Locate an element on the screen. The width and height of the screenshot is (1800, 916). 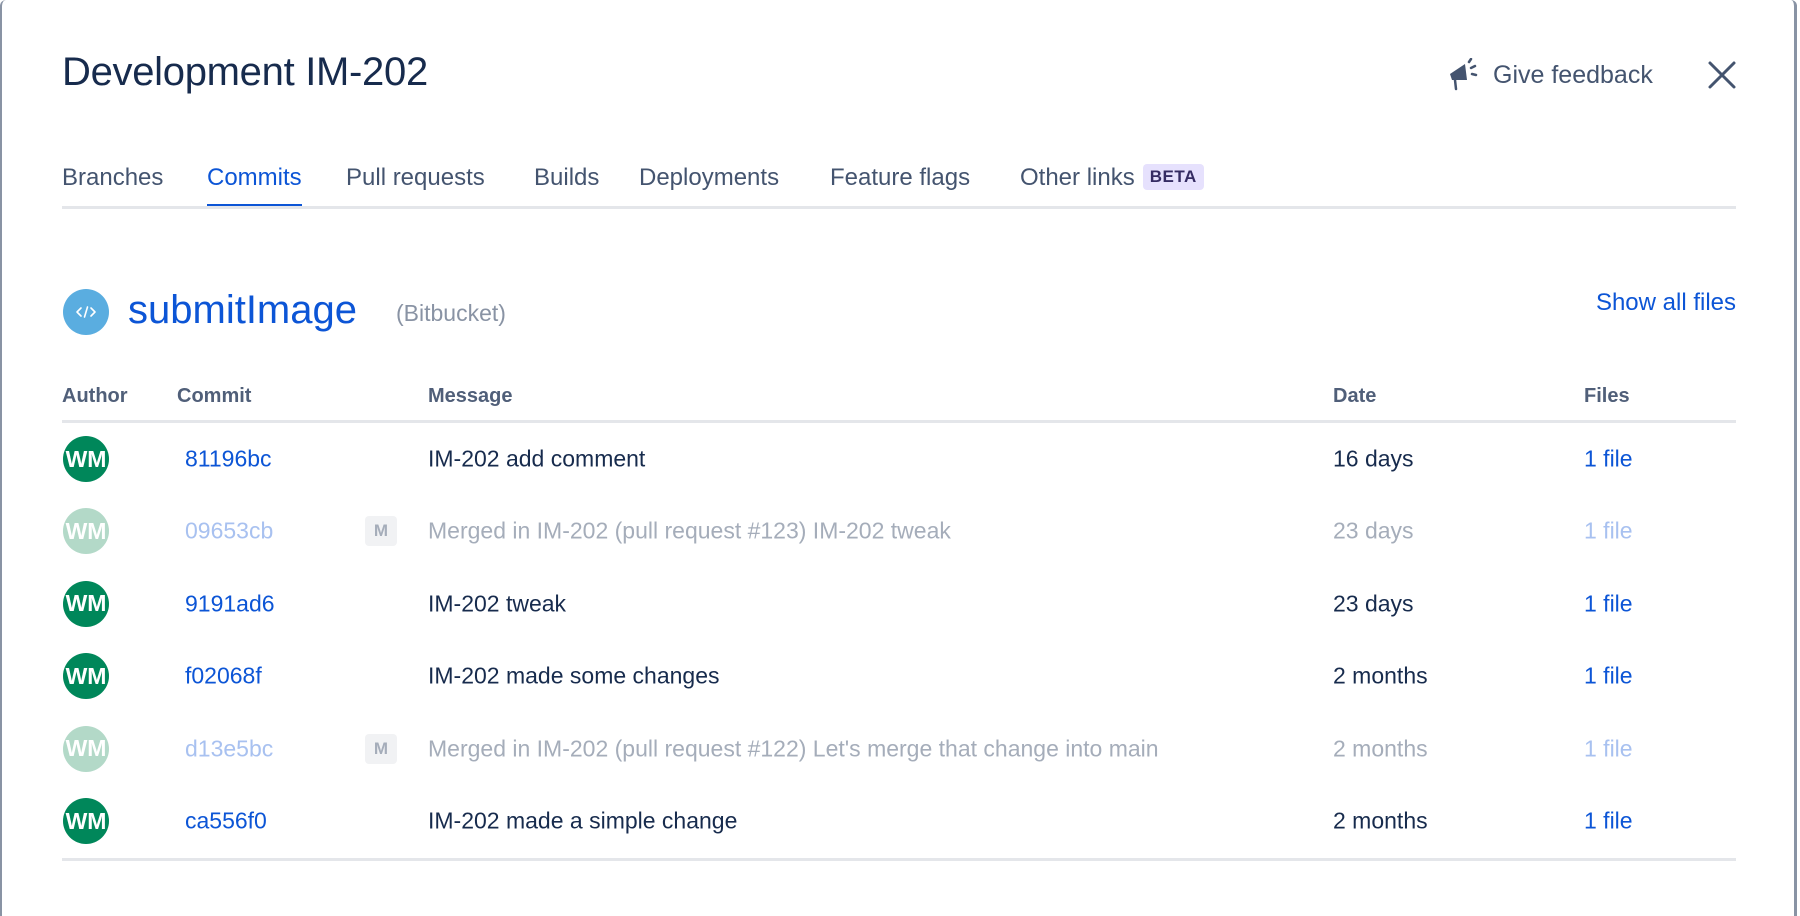
commit-hash-link: 81196bc is located at coordinates (228, 458).